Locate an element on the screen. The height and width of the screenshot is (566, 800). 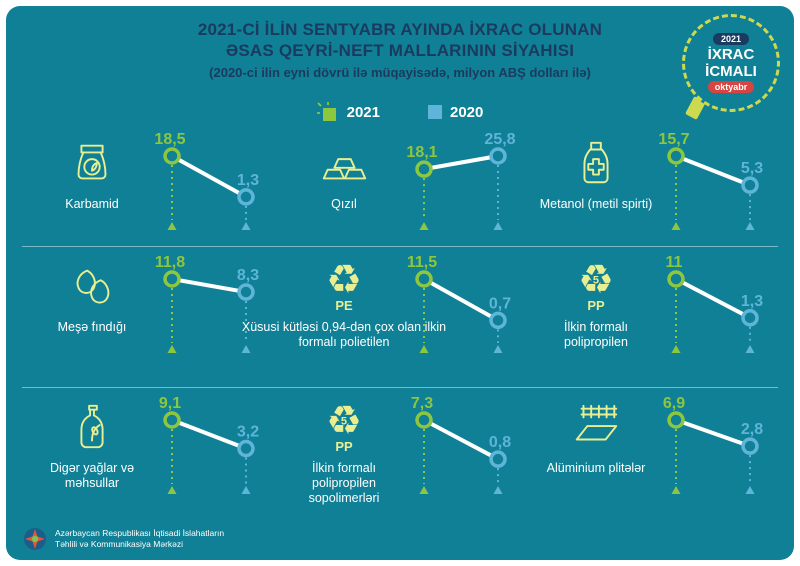
product-item-findiq: Meşə fındığı 11,8 8,3 is located at coordinates (148, 317).